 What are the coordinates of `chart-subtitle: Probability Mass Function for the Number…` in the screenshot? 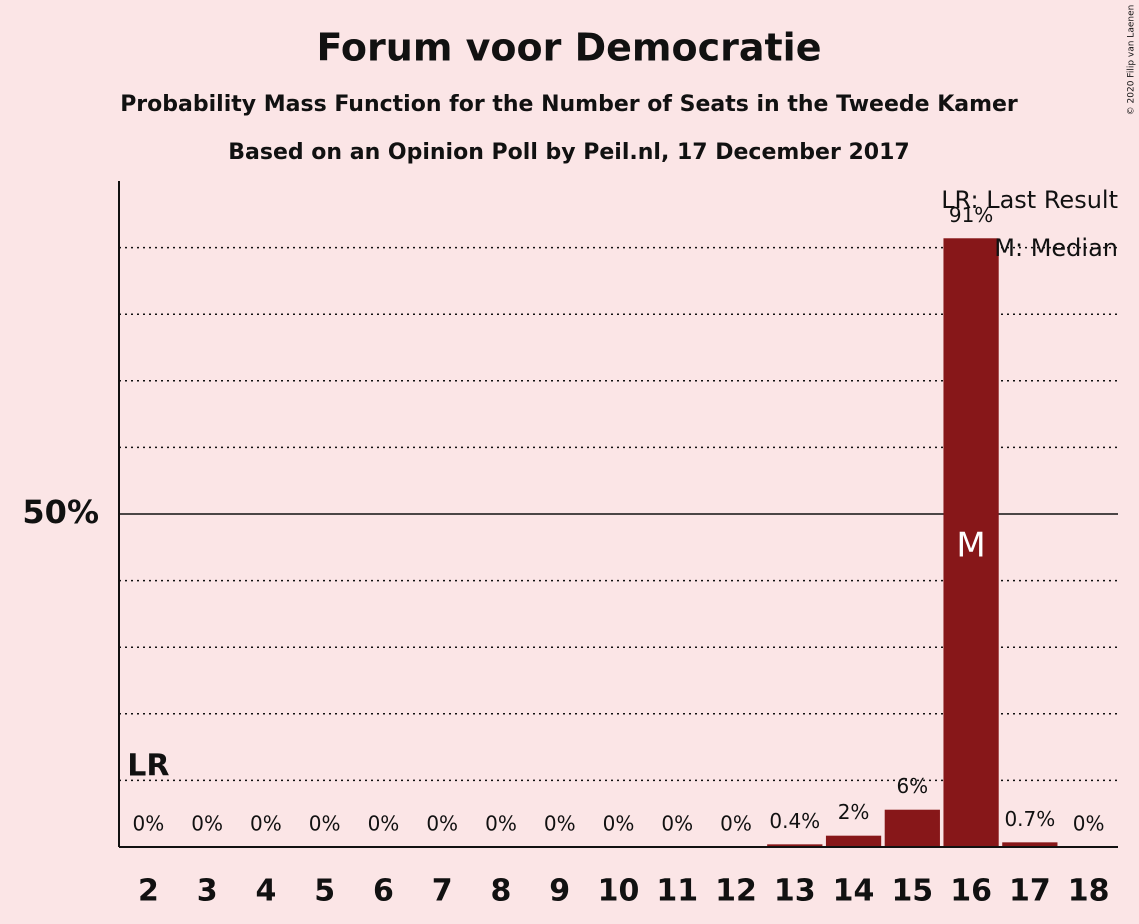 It's located at (569, 104).